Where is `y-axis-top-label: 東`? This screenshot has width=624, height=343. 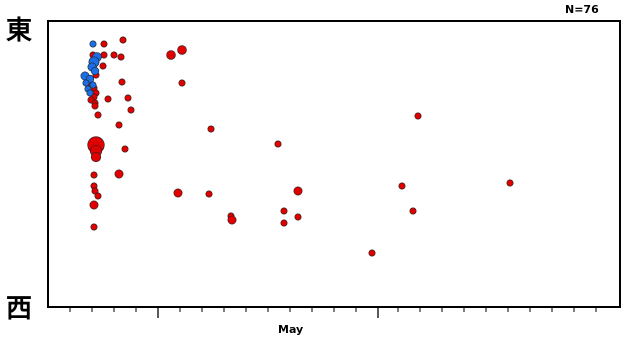
y-axis-top-label: 東 is located at coordinates (19, 31).